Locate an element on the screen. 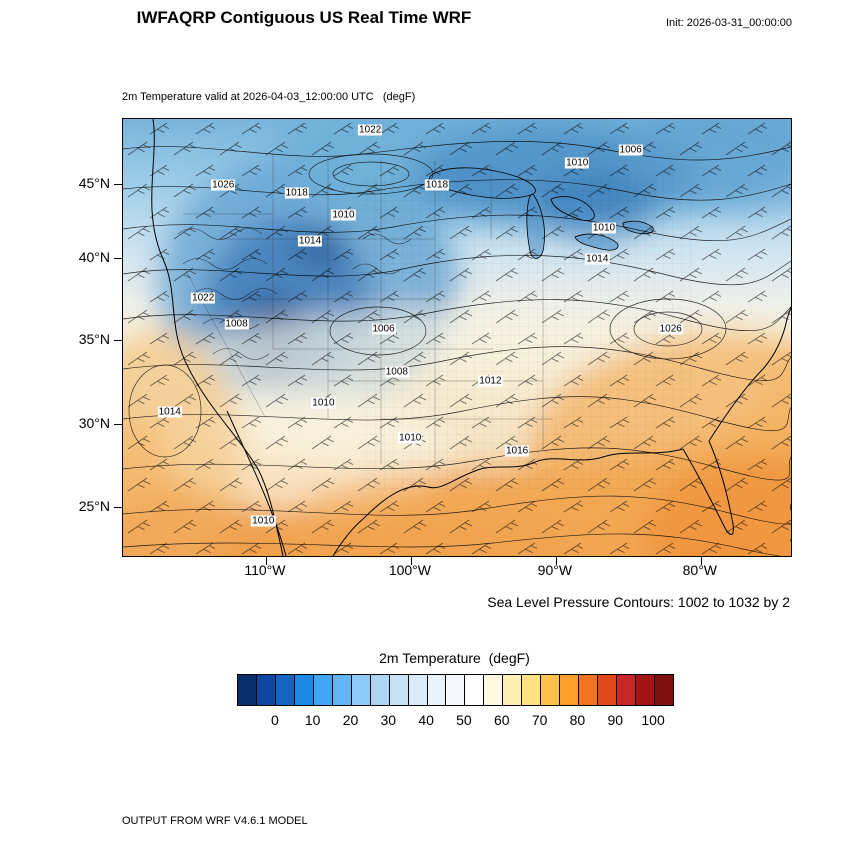 This screenshot has width=850, height=850. colorbar-tick-label: 0 is located at coordinates (274, 720).